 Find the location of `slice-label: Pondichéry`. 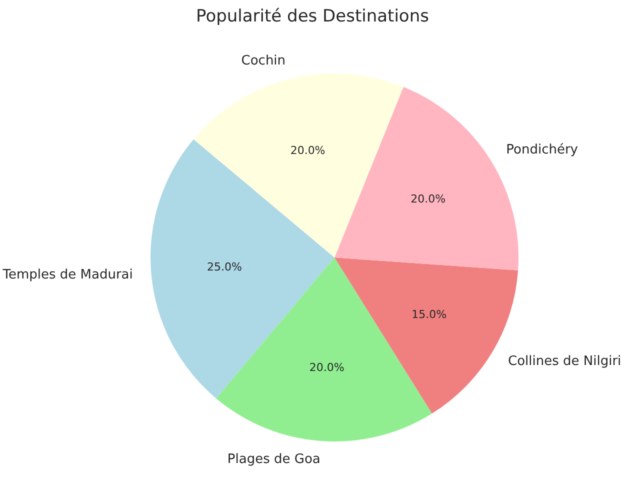

slice-label: Pondichéry is located at coordinates (542, 150).